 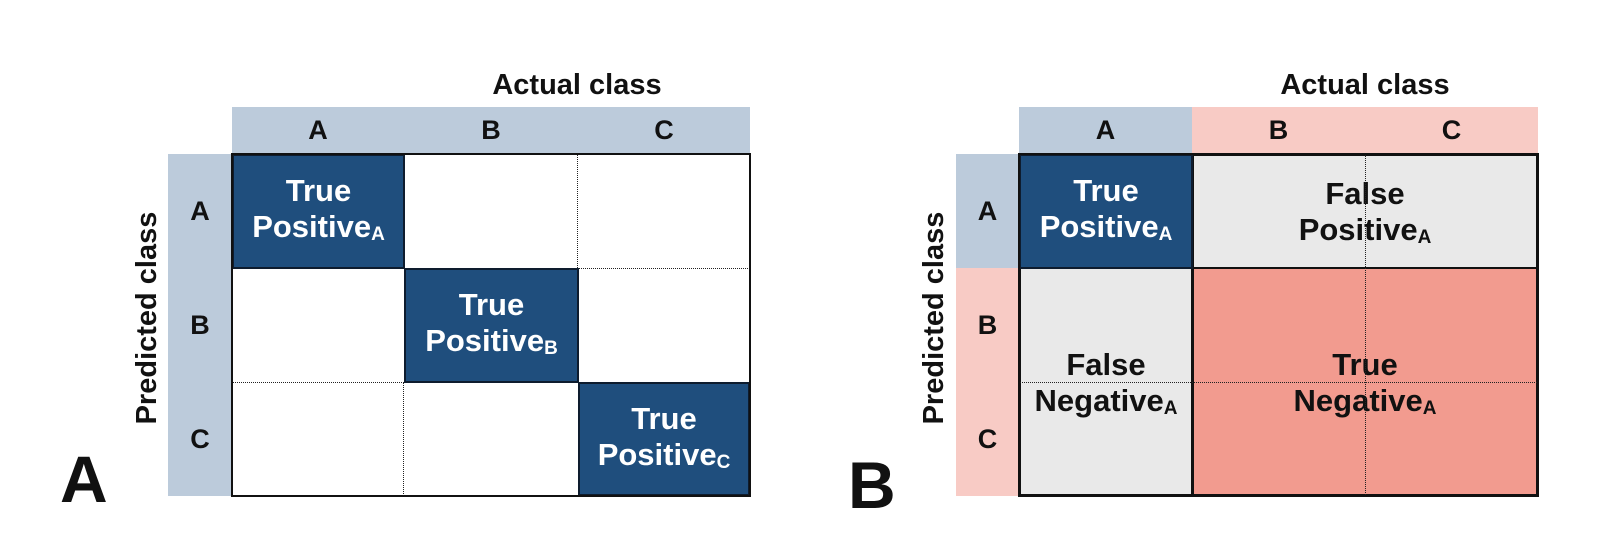 What do you see at coordinates (987, 438) in the screenshot?
I see `panel-b-row-label-c: C` at bounding box center [987, 438].